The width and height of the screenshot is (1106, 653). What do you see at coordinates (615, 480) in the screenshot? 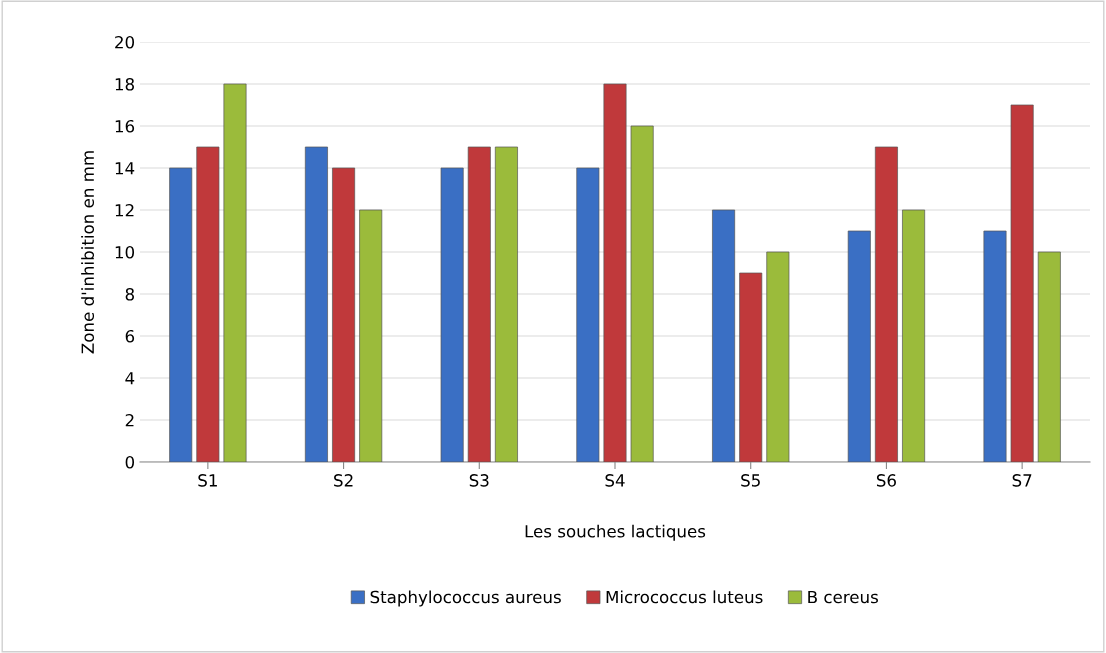
I see `x-tick-label: S4` at bounding box center [615, 480].